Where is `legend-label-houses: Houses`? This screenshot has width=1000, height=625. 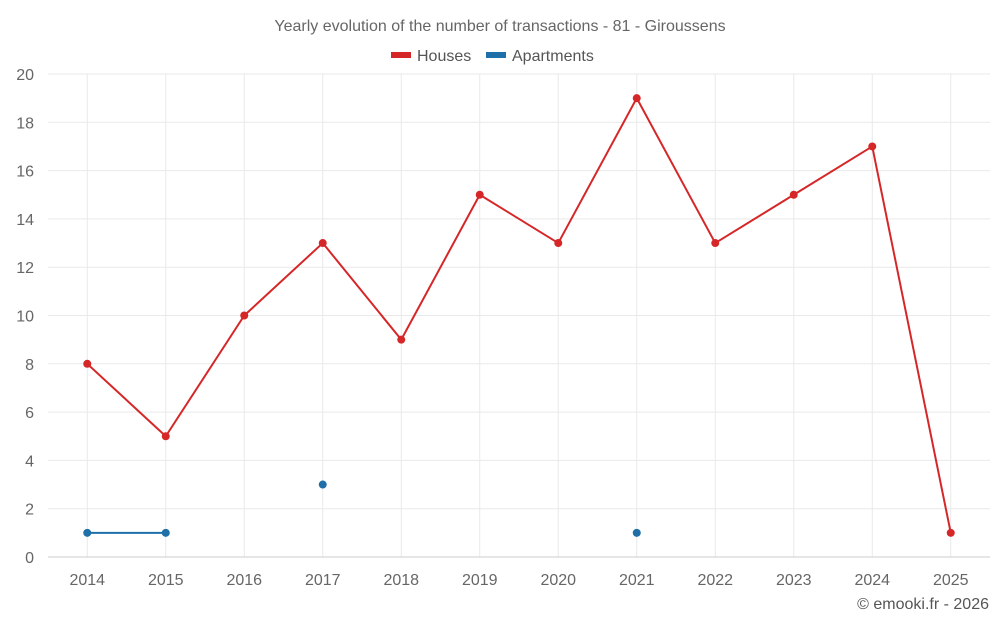 legend-label-houses: Houses is located at coordinates (444, 56).